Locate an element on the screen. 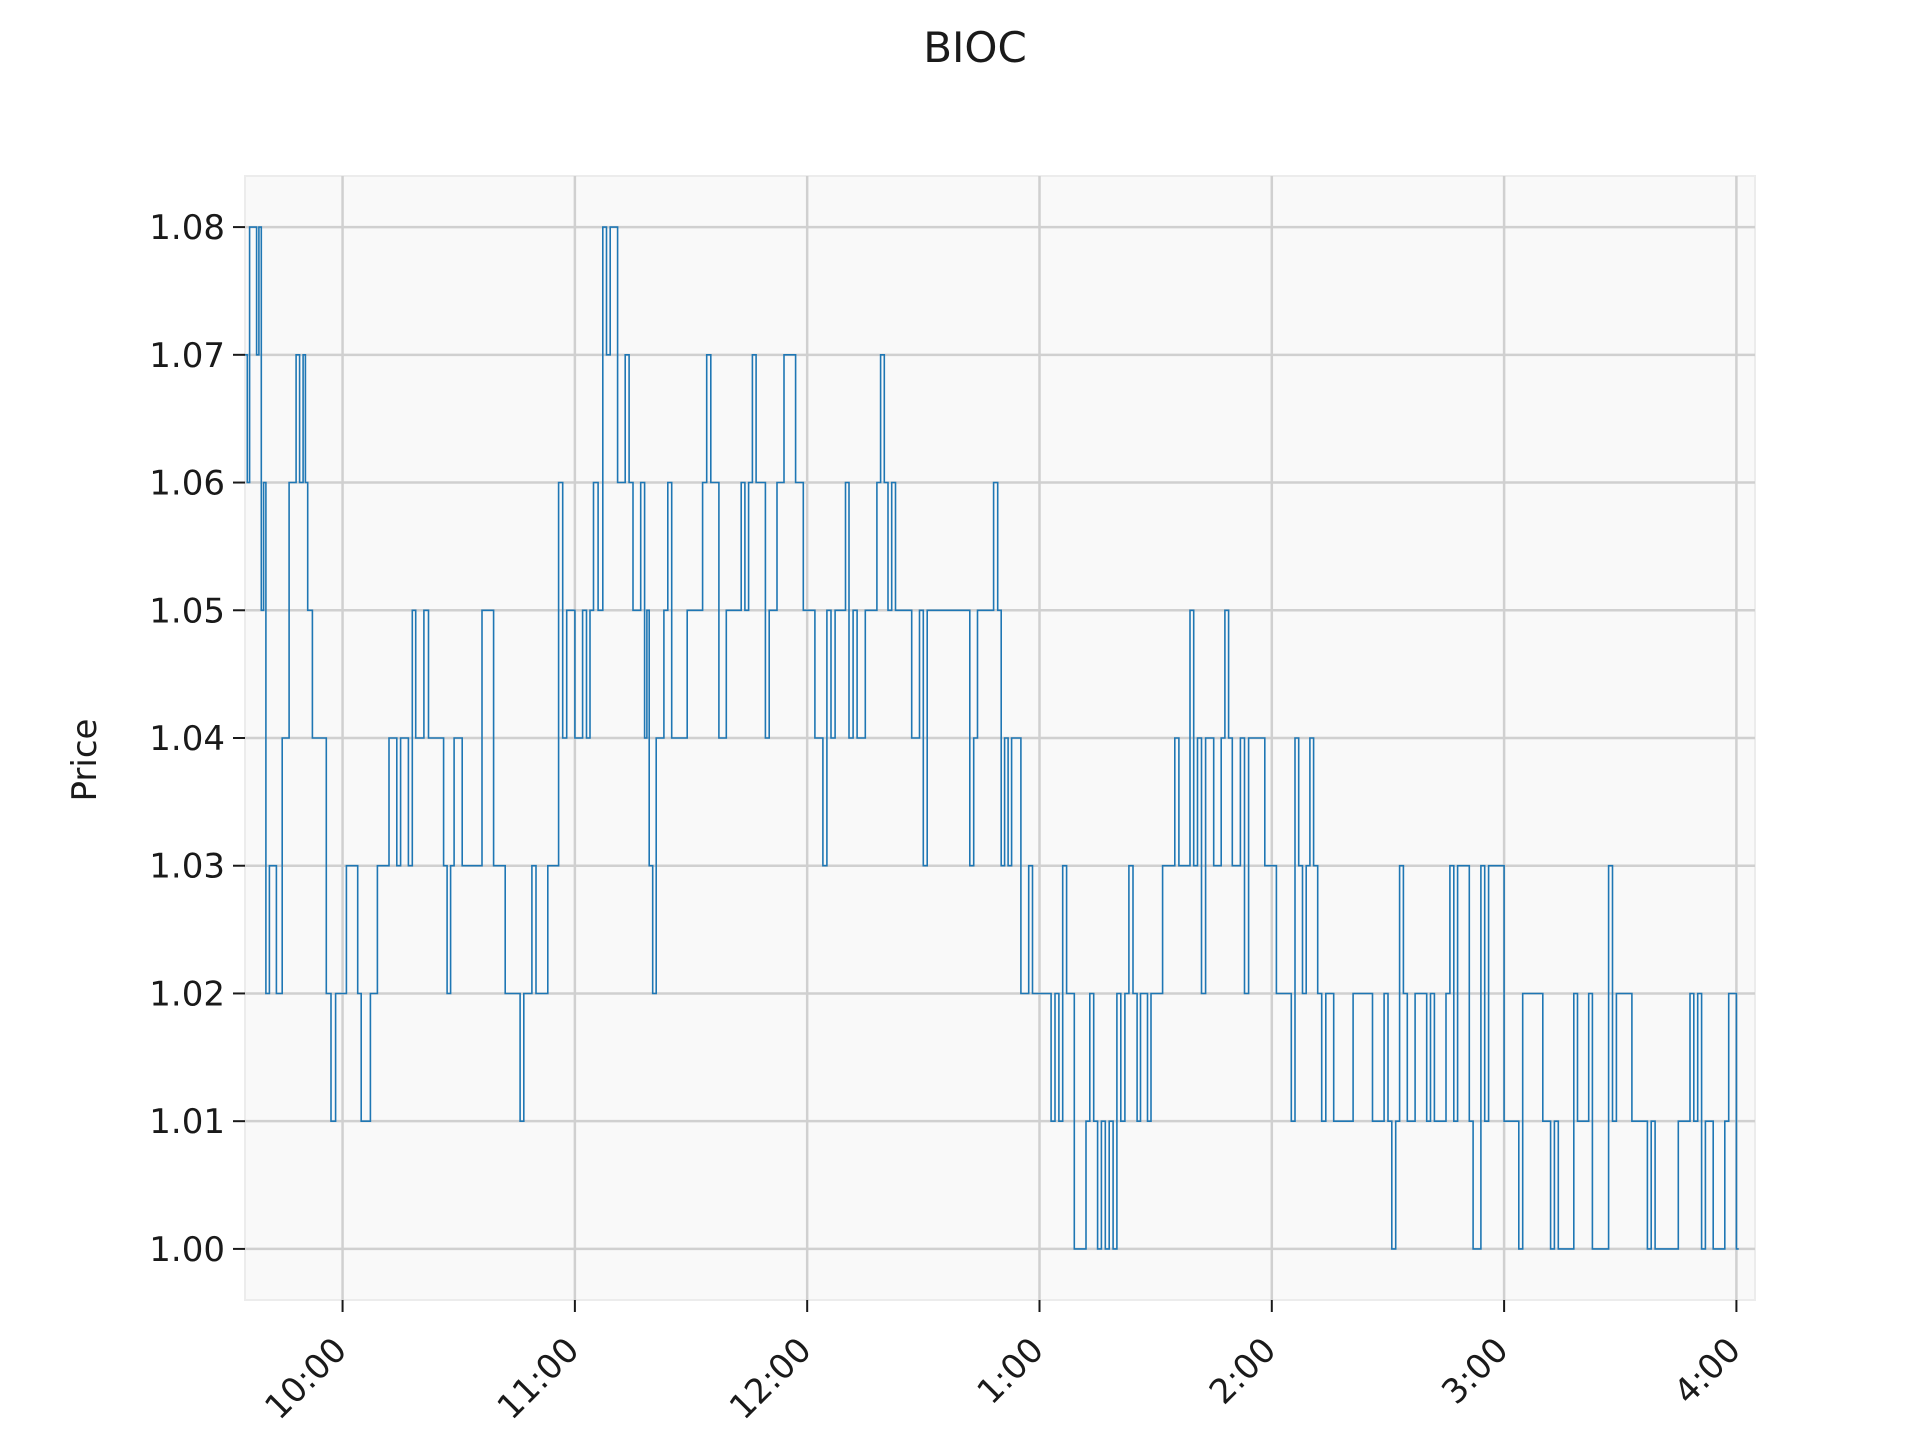  y-tick-label: 1.05 is located at coordinates (187, 611).